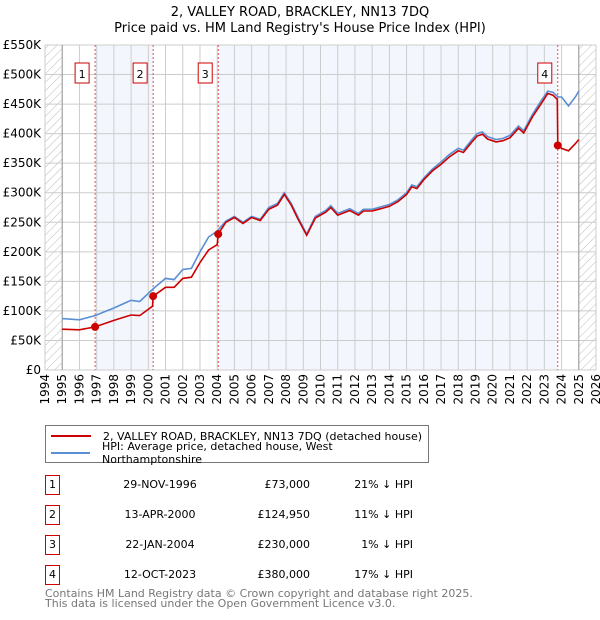 The width and height of the screenshot is (600, 620). I want to click on y-tick-label: £200K, so click(23, 252).